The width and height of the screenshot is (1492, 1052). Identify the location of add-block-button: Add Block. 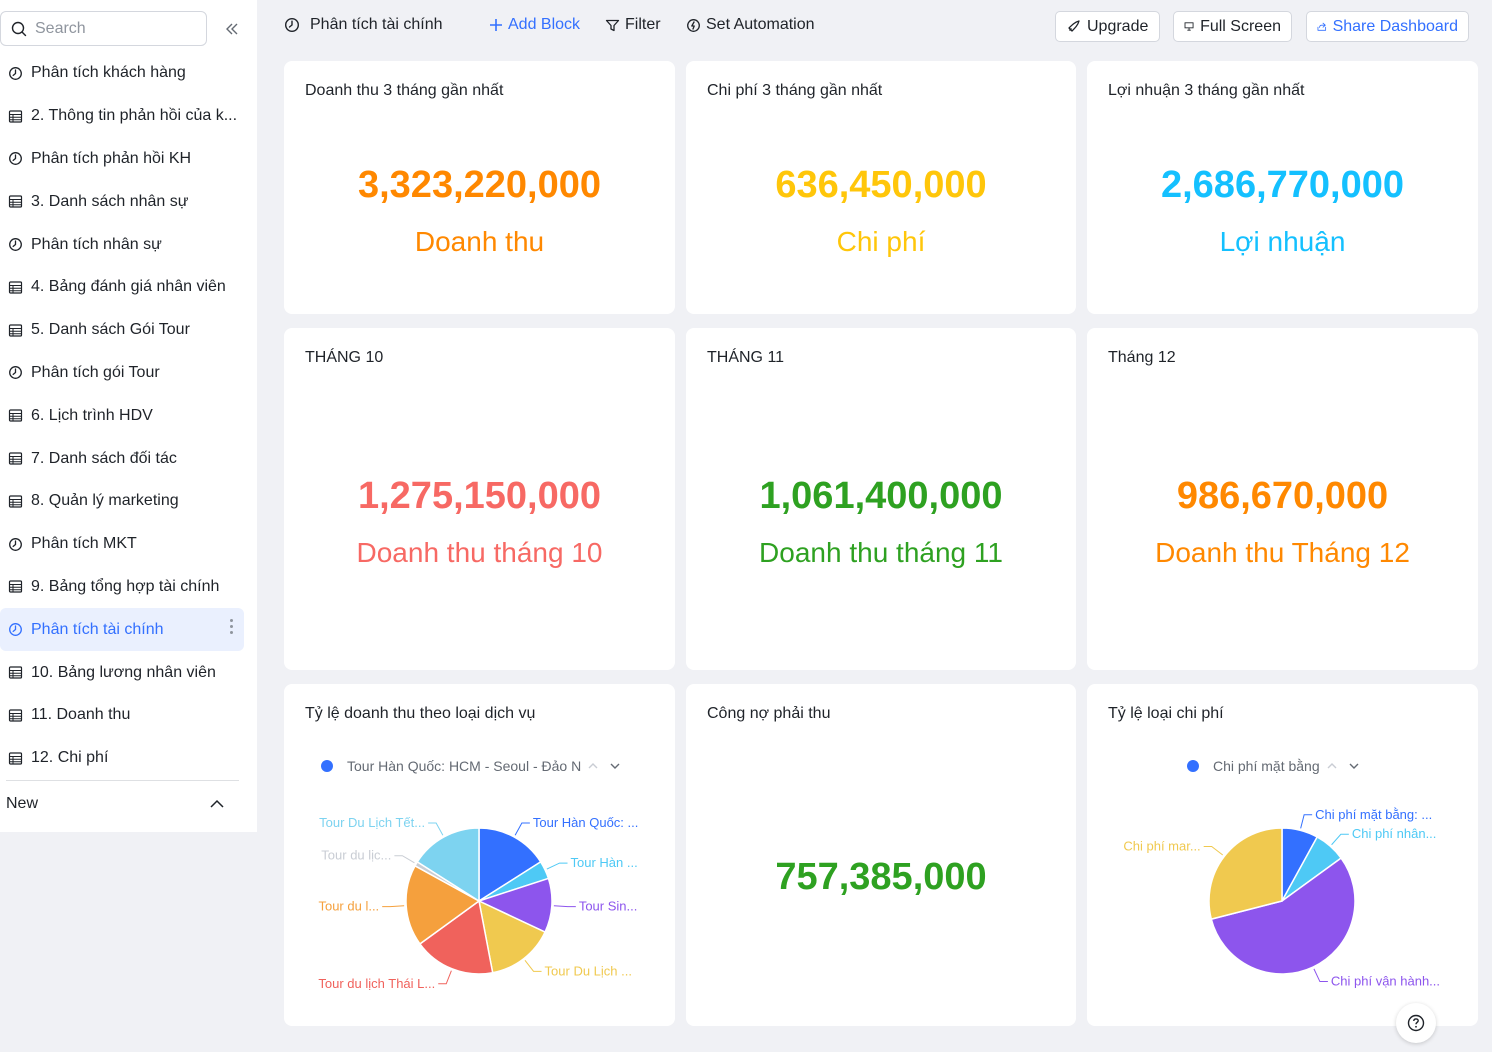
(534, 25).